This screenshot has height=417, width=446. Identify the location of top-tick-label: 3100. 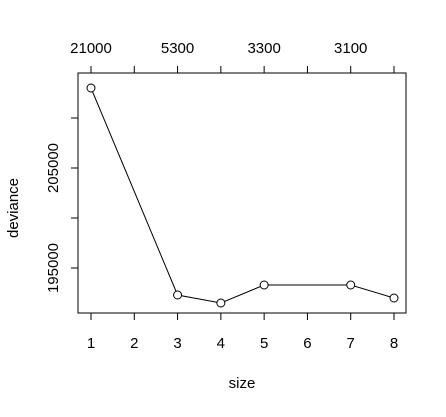
(350, 48).